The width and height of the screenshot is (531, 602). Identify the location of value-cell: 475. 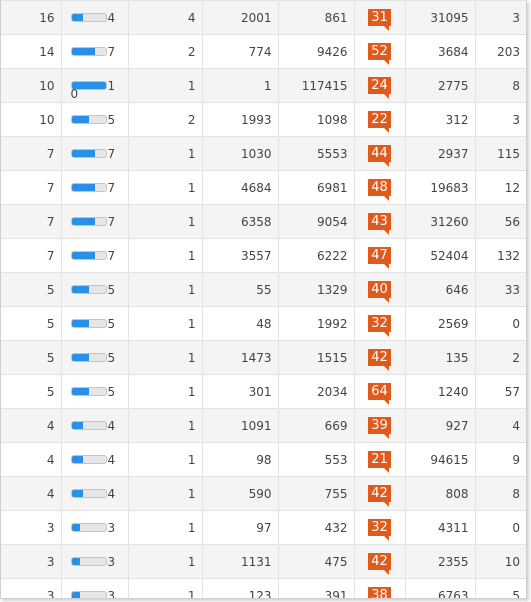
(316, 561).